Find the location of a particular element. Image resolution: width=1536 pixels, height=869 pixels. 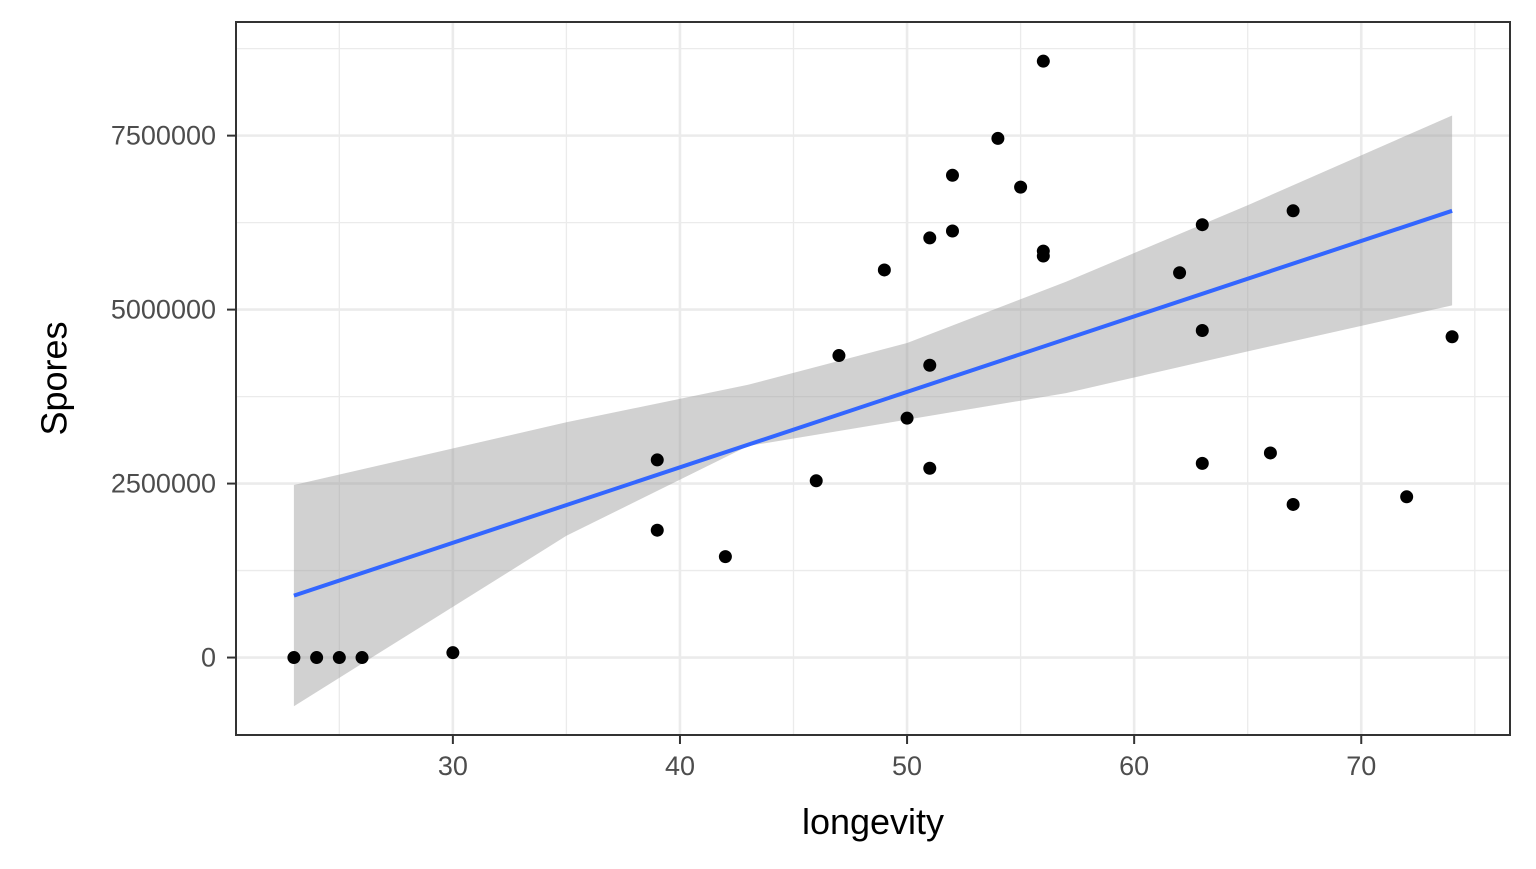

y-tick-label: 2500000 is located at coordinates (163, 484).